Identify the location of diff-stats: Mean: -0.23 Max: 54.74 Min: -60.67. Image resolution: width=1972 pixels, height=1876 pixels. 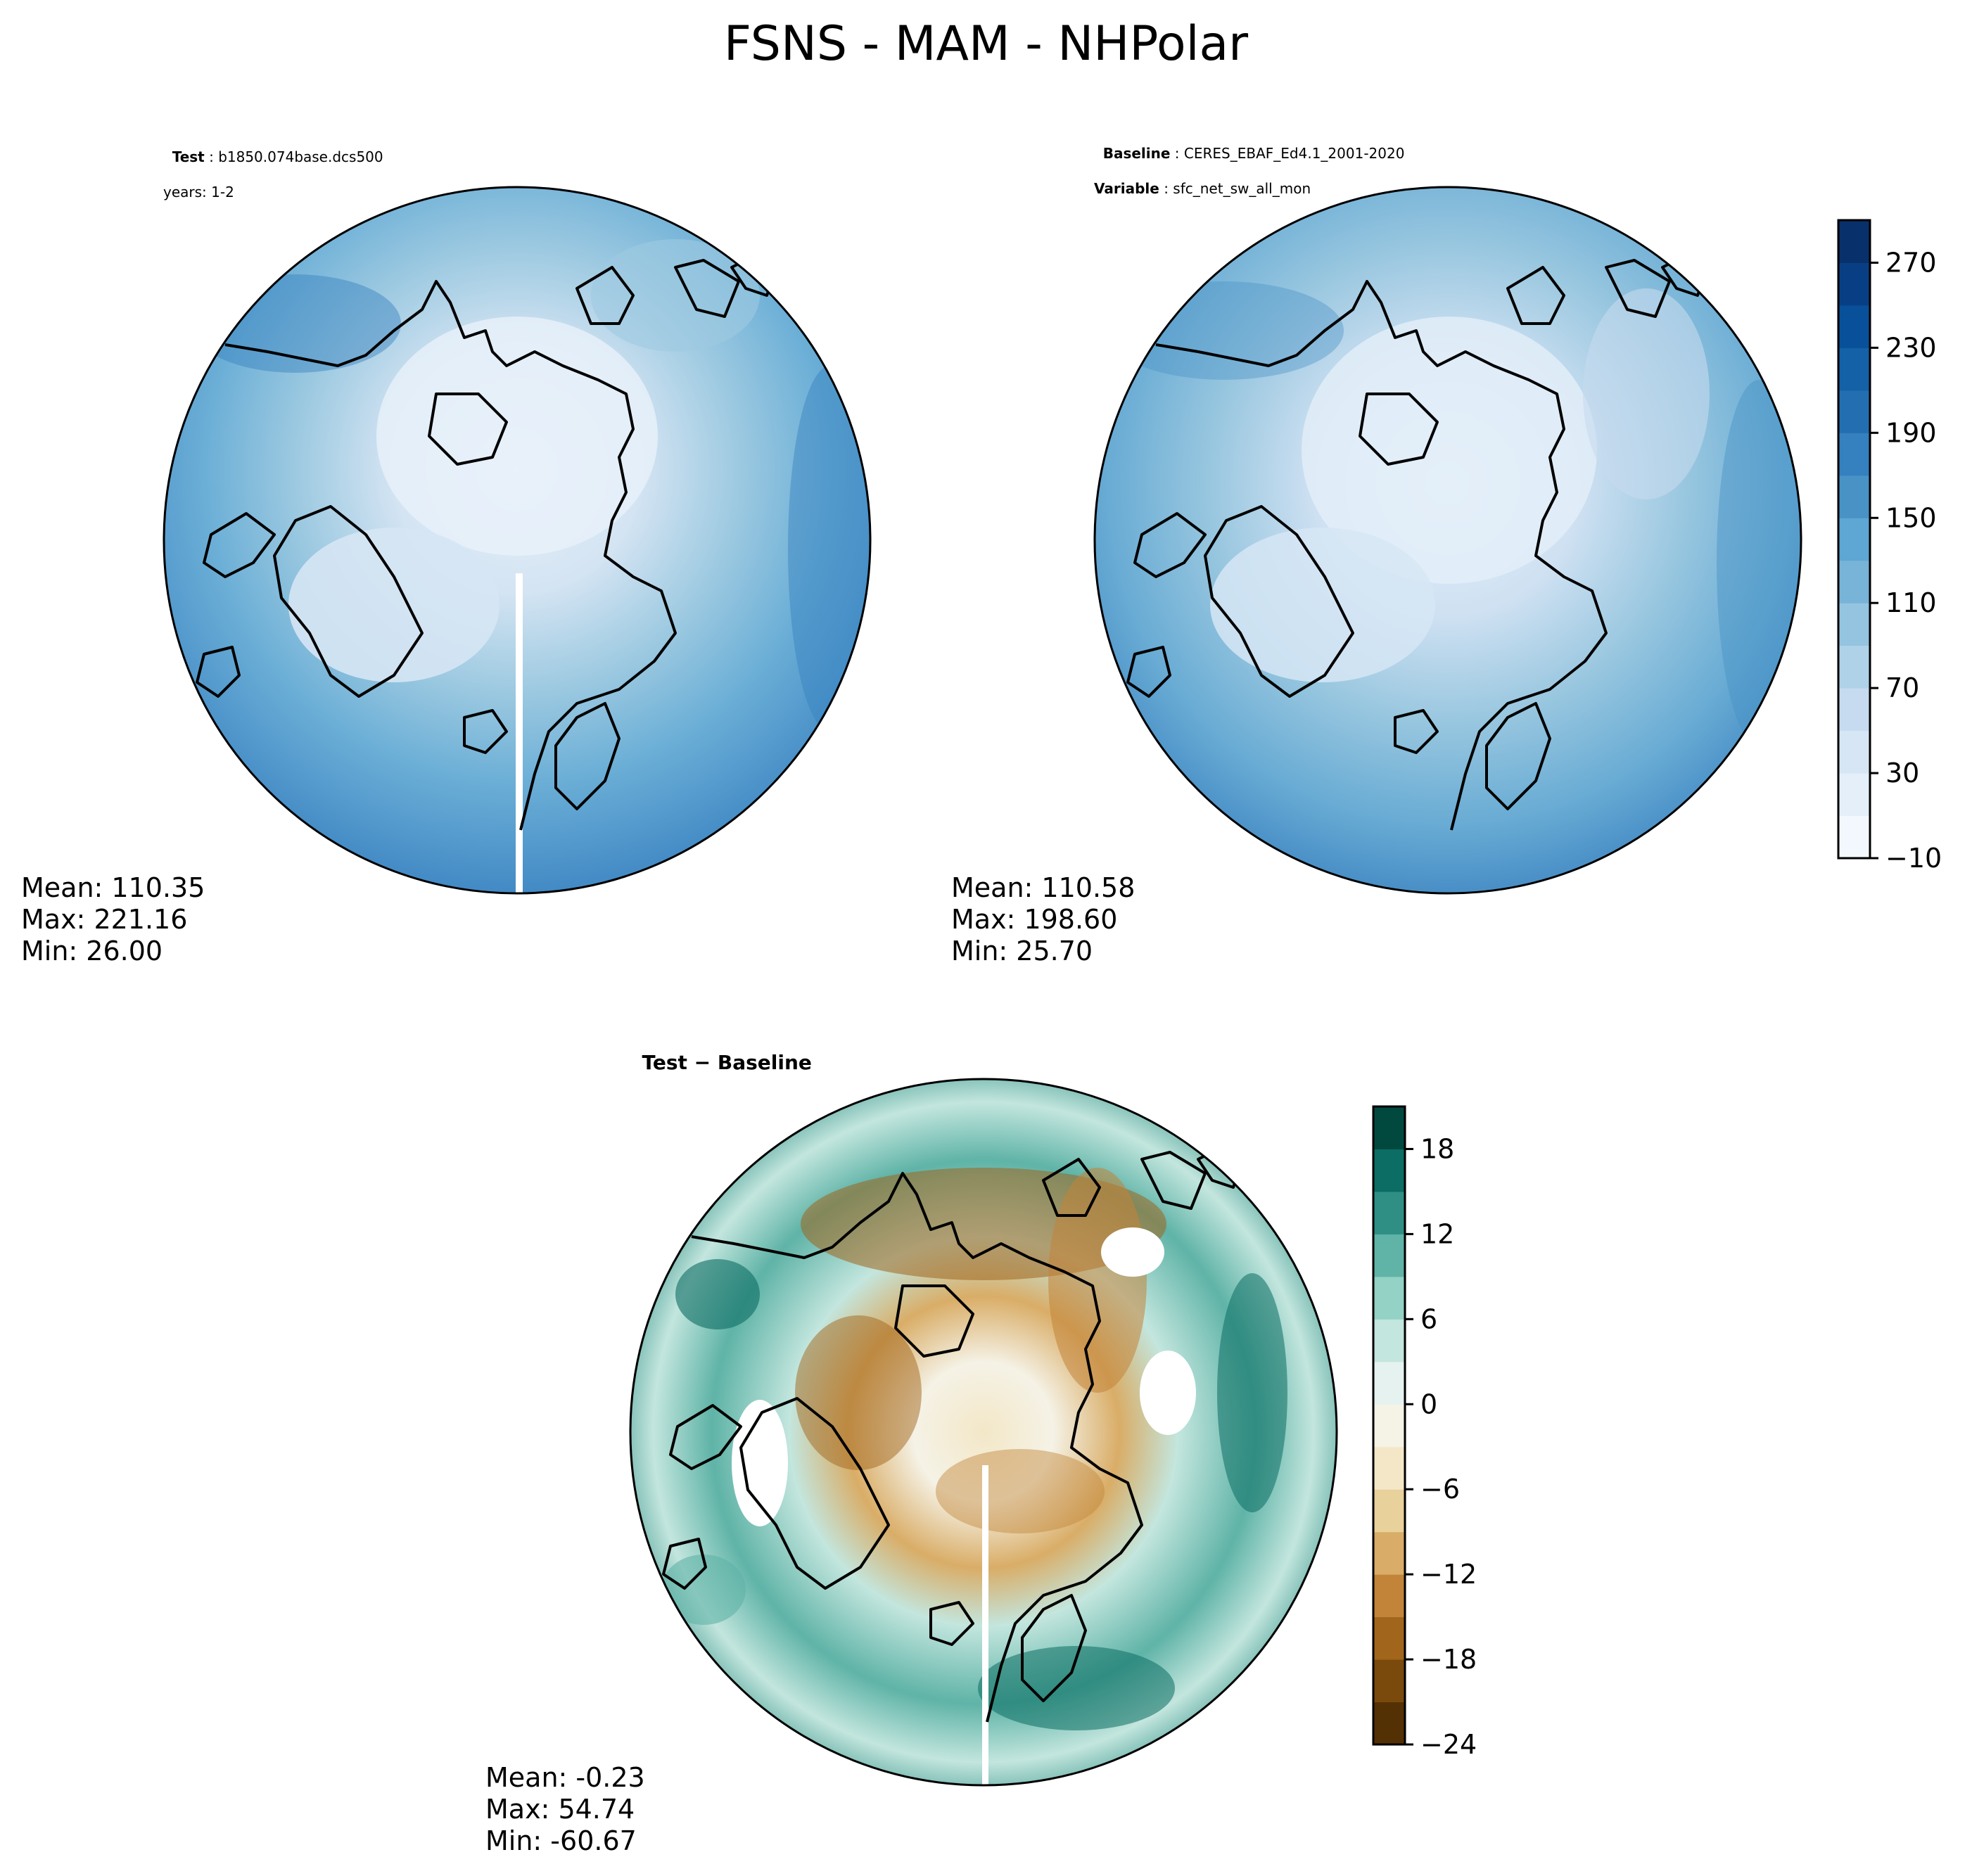
(565, 1809).